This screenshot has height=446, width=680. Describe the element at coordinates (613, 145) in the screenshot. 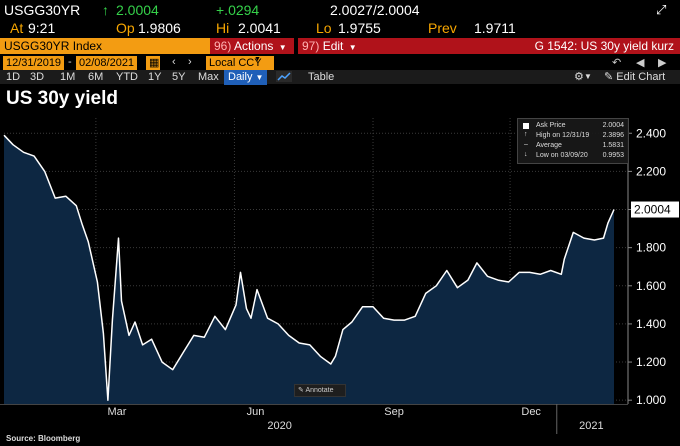

I see `legend-average-value: 1.5831` at that location.